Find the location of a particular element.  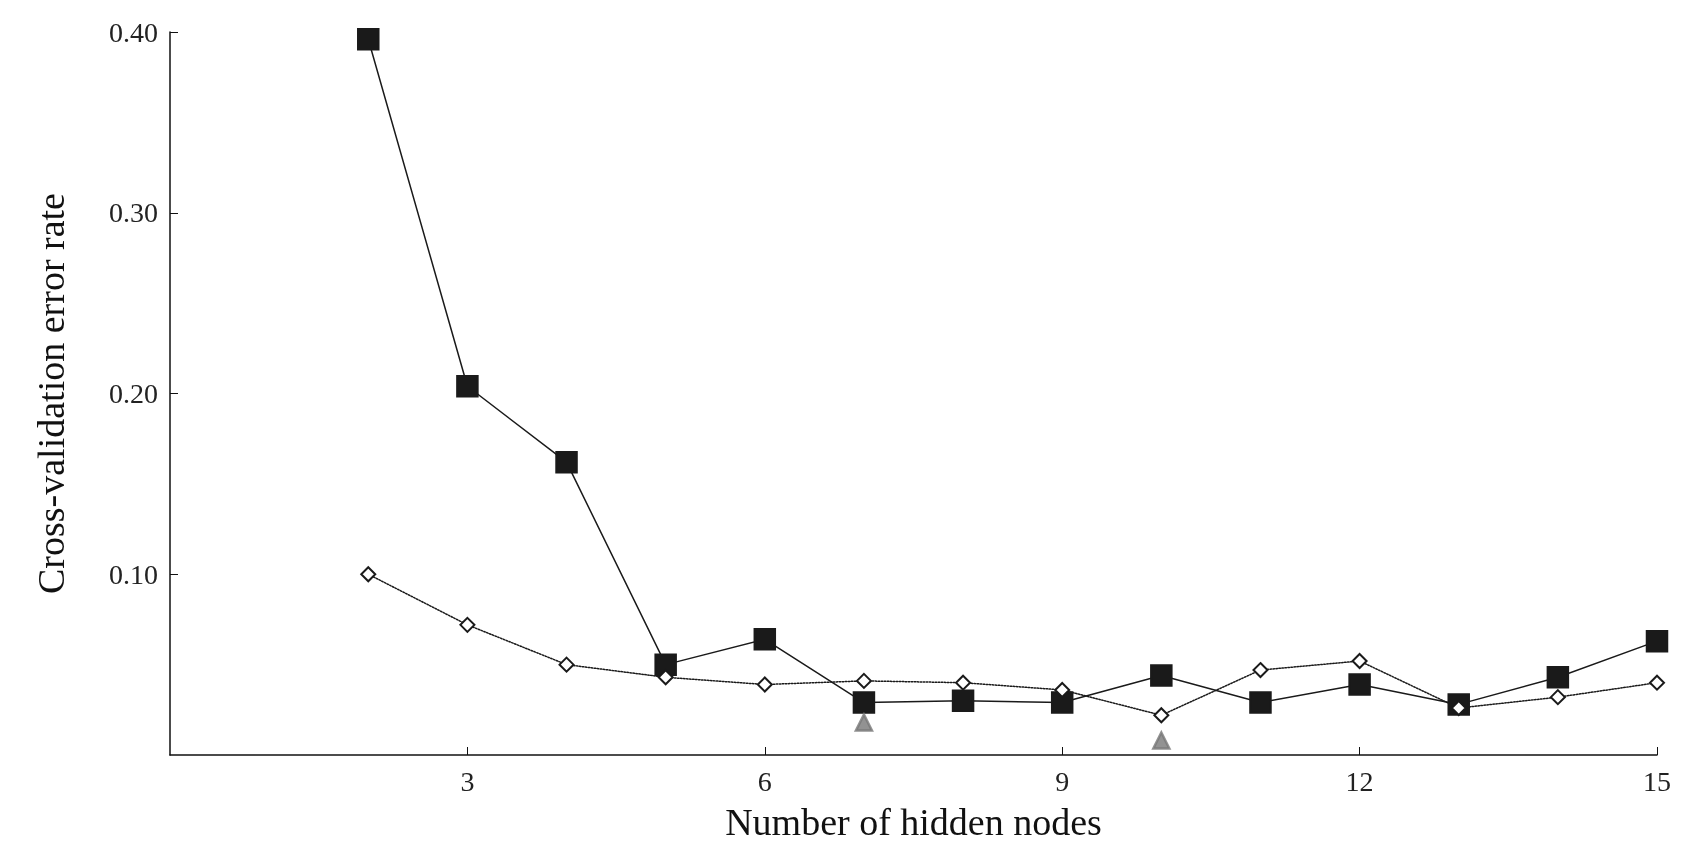

y-tick-label: 0.30 is located at coordinates (133, 213).